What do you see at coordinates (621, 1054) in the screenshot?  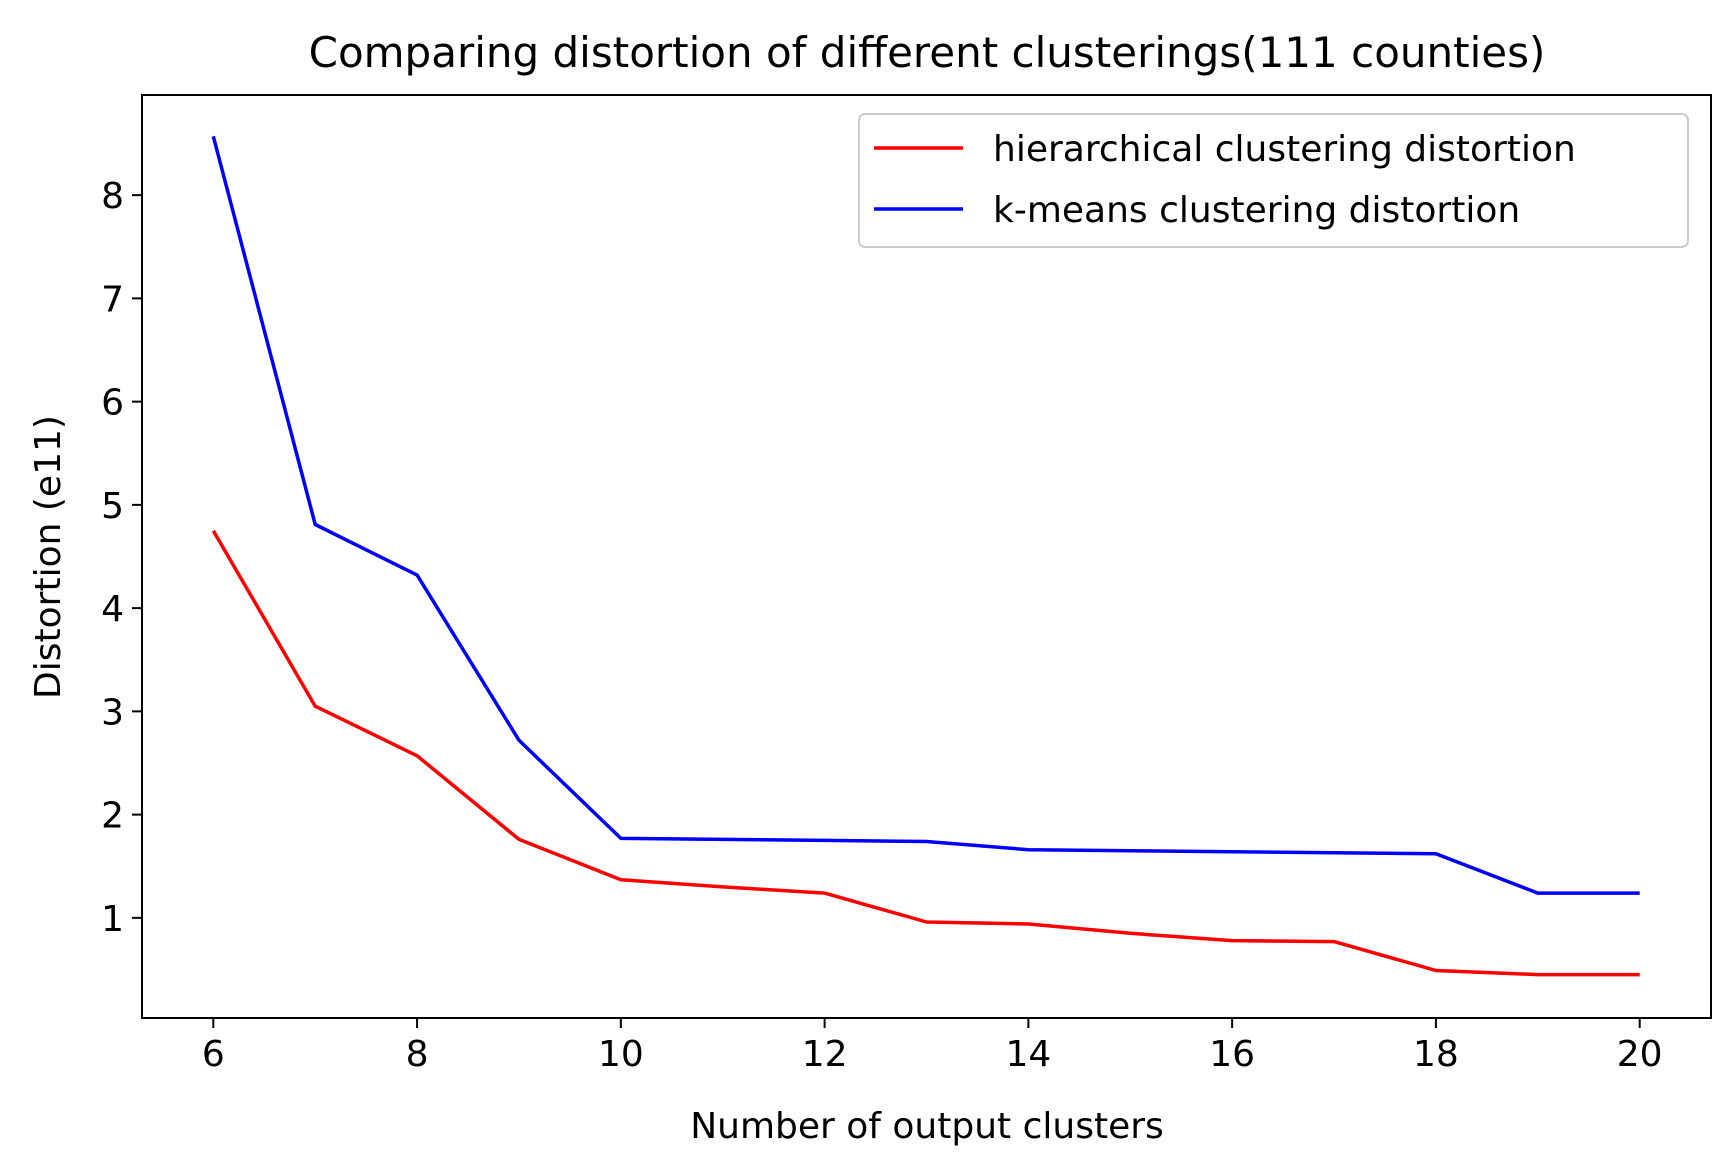 I see `x-tick-label: 10` at bounding box center [621, 1054].